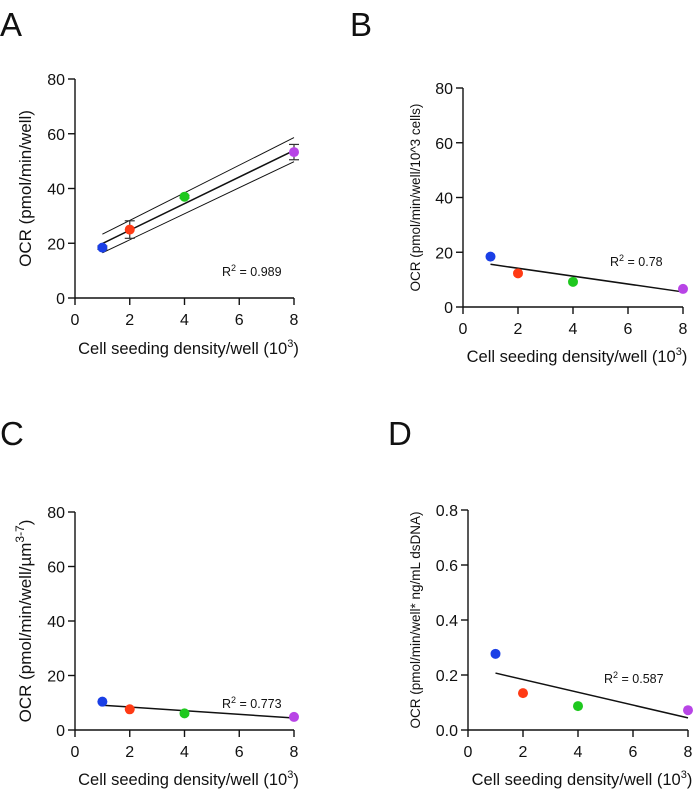 The width and height of the screenshot is (697, 799). I want to click on y-axis-label: OCR (pmol/min/well/10^3 cells), so click(415, 198).